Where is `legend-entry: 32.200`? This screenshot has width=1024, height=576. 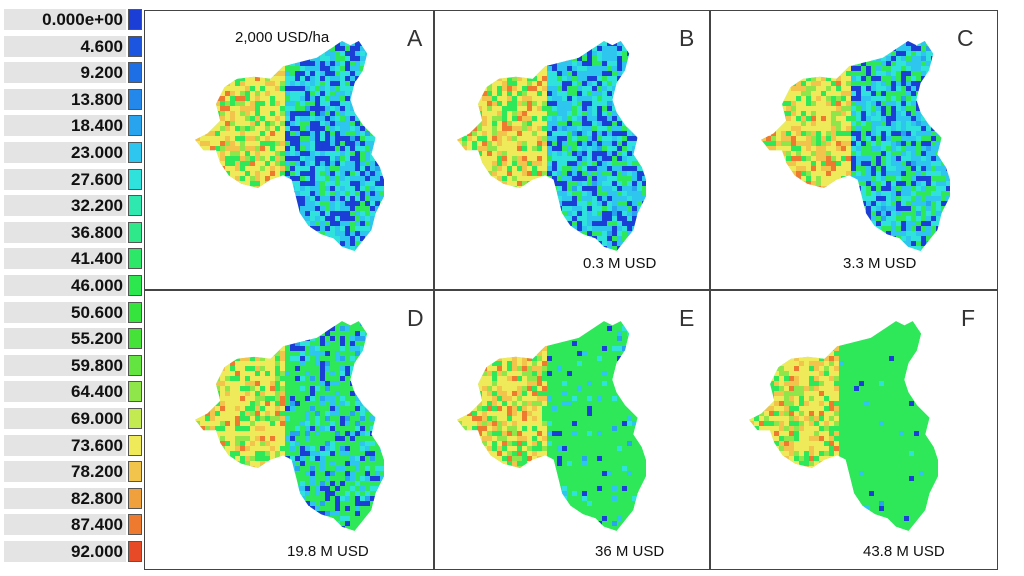
legend-entry: 32.200 is located at coordinates (74, 206).